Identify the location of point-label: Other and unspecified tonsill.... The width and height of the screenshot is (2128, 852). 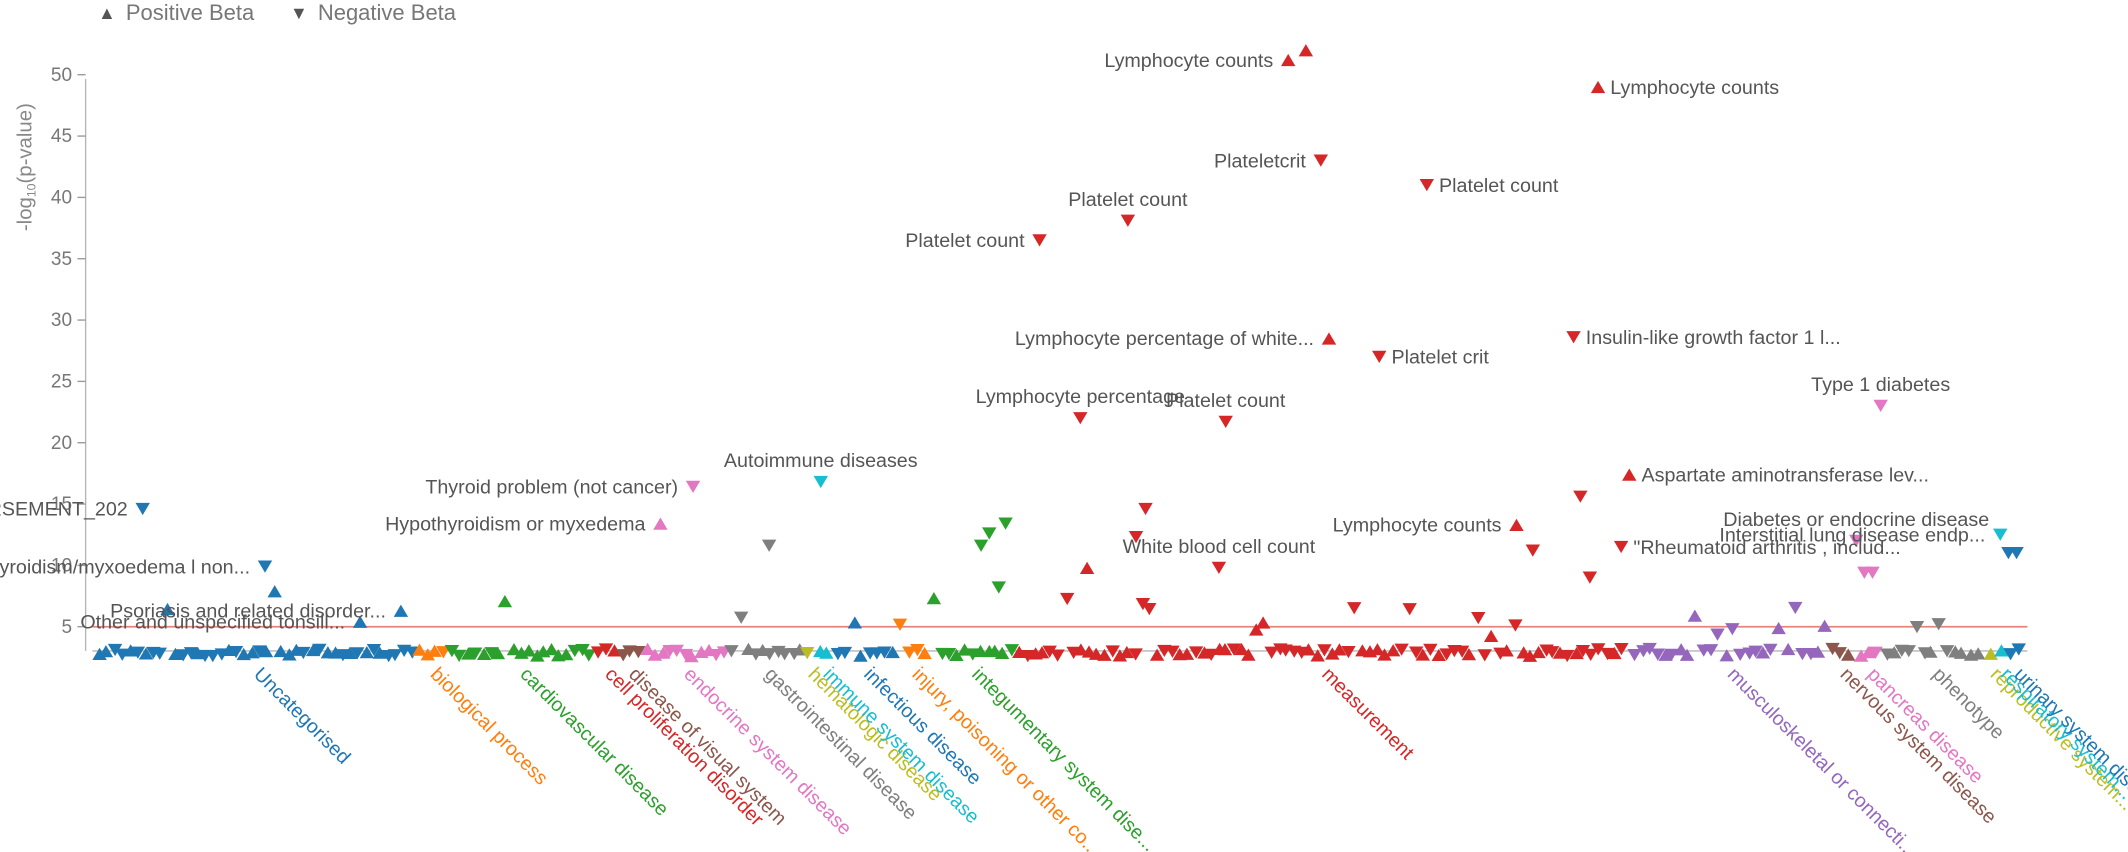
(212, 623).